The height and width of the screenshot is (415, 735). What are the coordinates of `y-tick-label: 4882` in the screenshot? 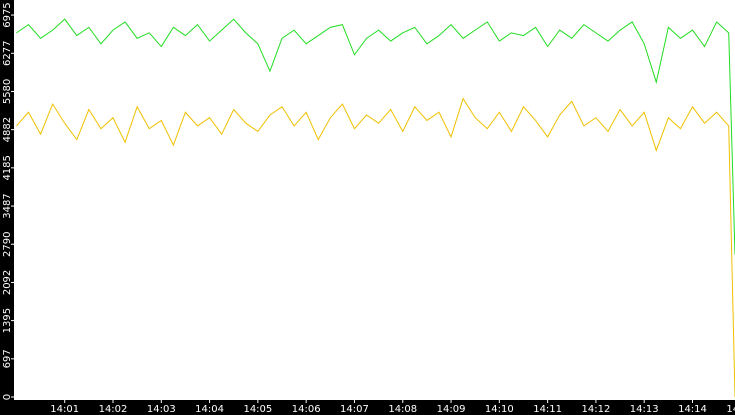 It's located at (7, 129).